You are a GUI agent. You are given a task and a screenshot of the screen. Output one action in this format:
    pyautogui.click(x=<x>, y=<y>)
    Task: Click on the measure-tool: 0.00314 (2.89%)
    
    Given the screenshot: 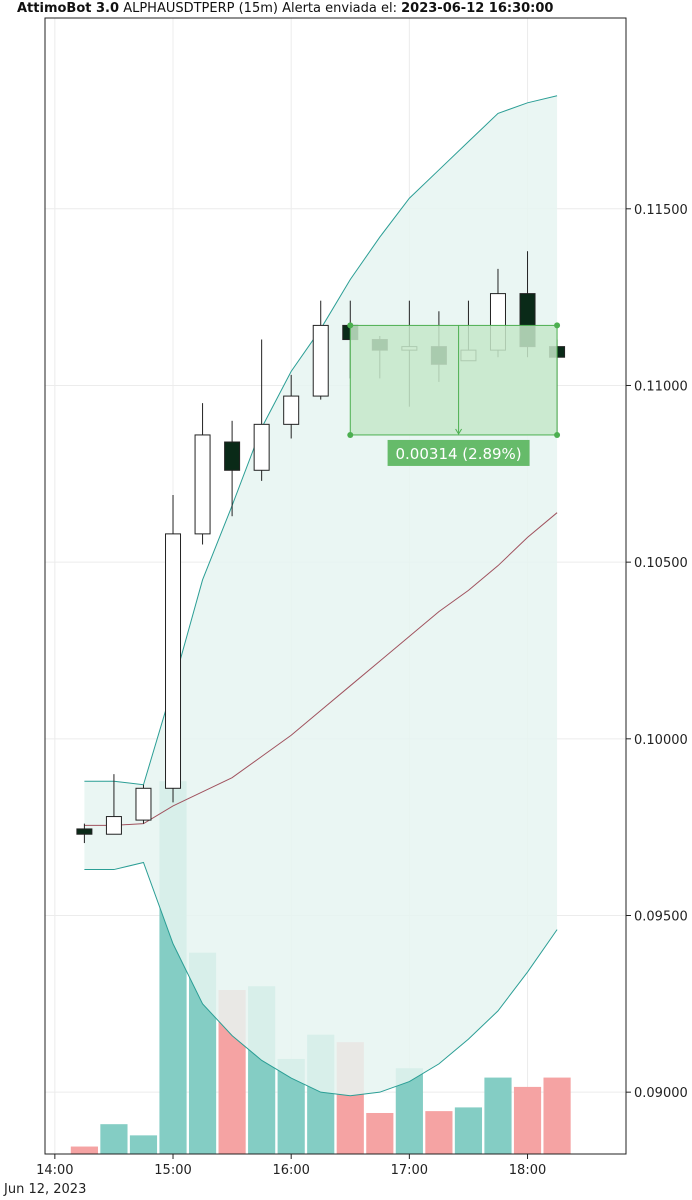 What is the action you would take?
    pyautogui.click(x=454, y=394)
    